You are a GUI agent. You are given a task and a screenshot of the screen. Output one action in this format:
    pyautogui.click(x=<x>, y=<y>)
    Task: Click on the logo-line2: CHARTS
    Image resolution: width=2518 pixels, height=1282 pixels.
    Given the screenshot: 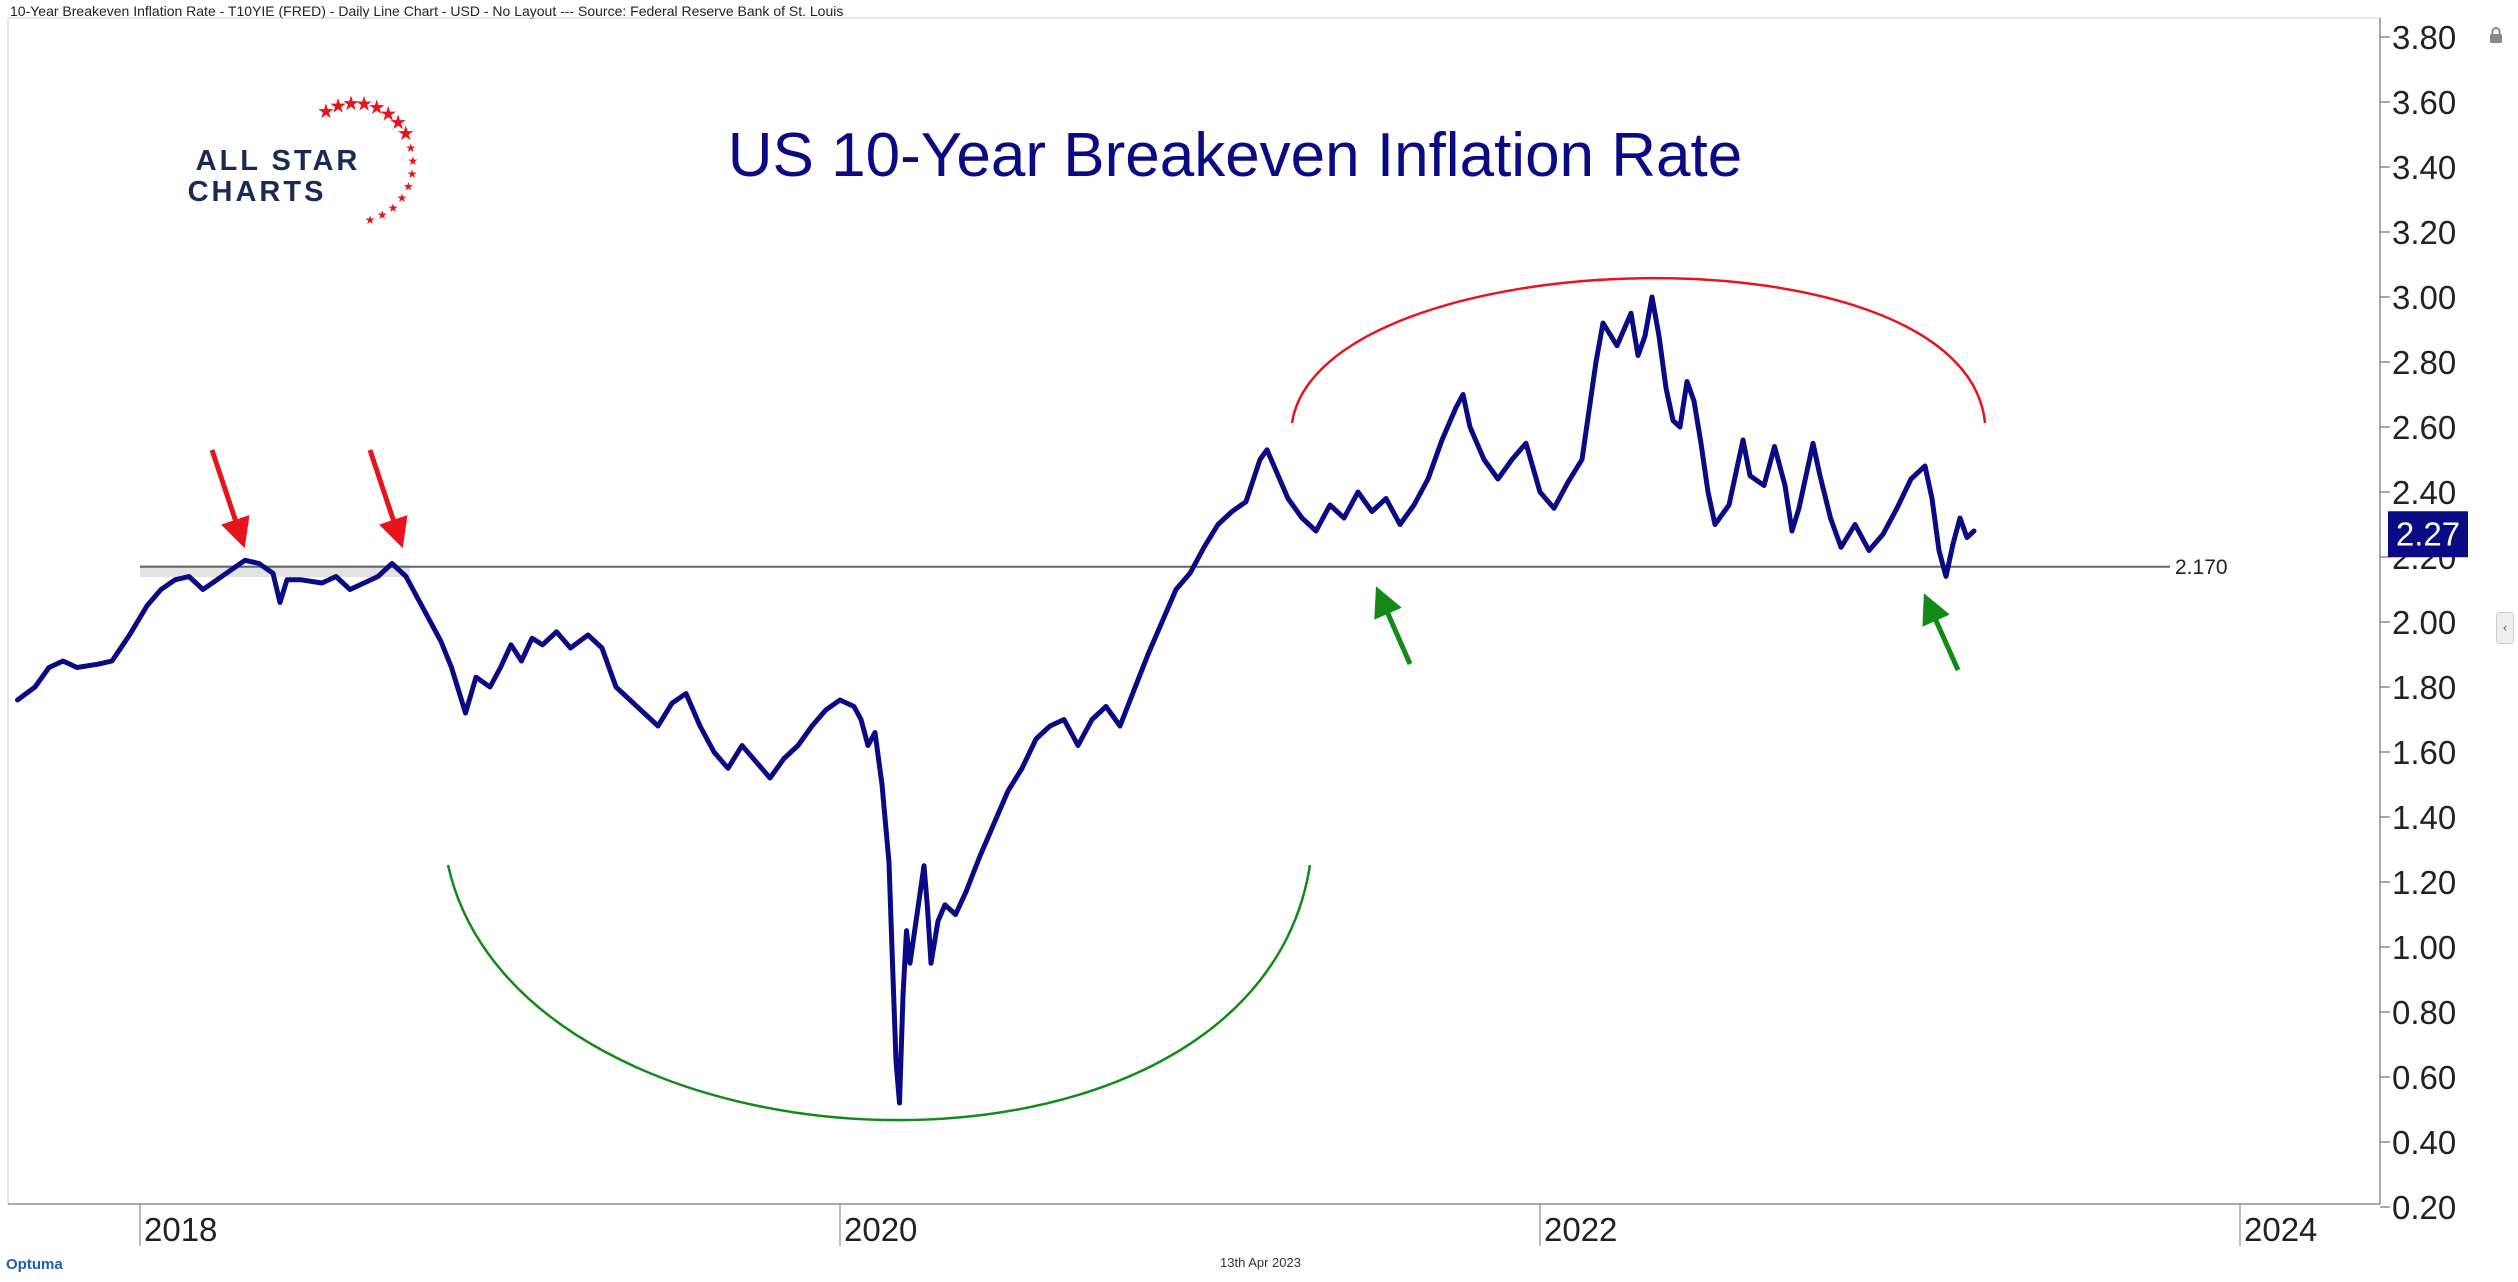 What is the action you would take?
    pyautogui.click(x=257, y=192)
    